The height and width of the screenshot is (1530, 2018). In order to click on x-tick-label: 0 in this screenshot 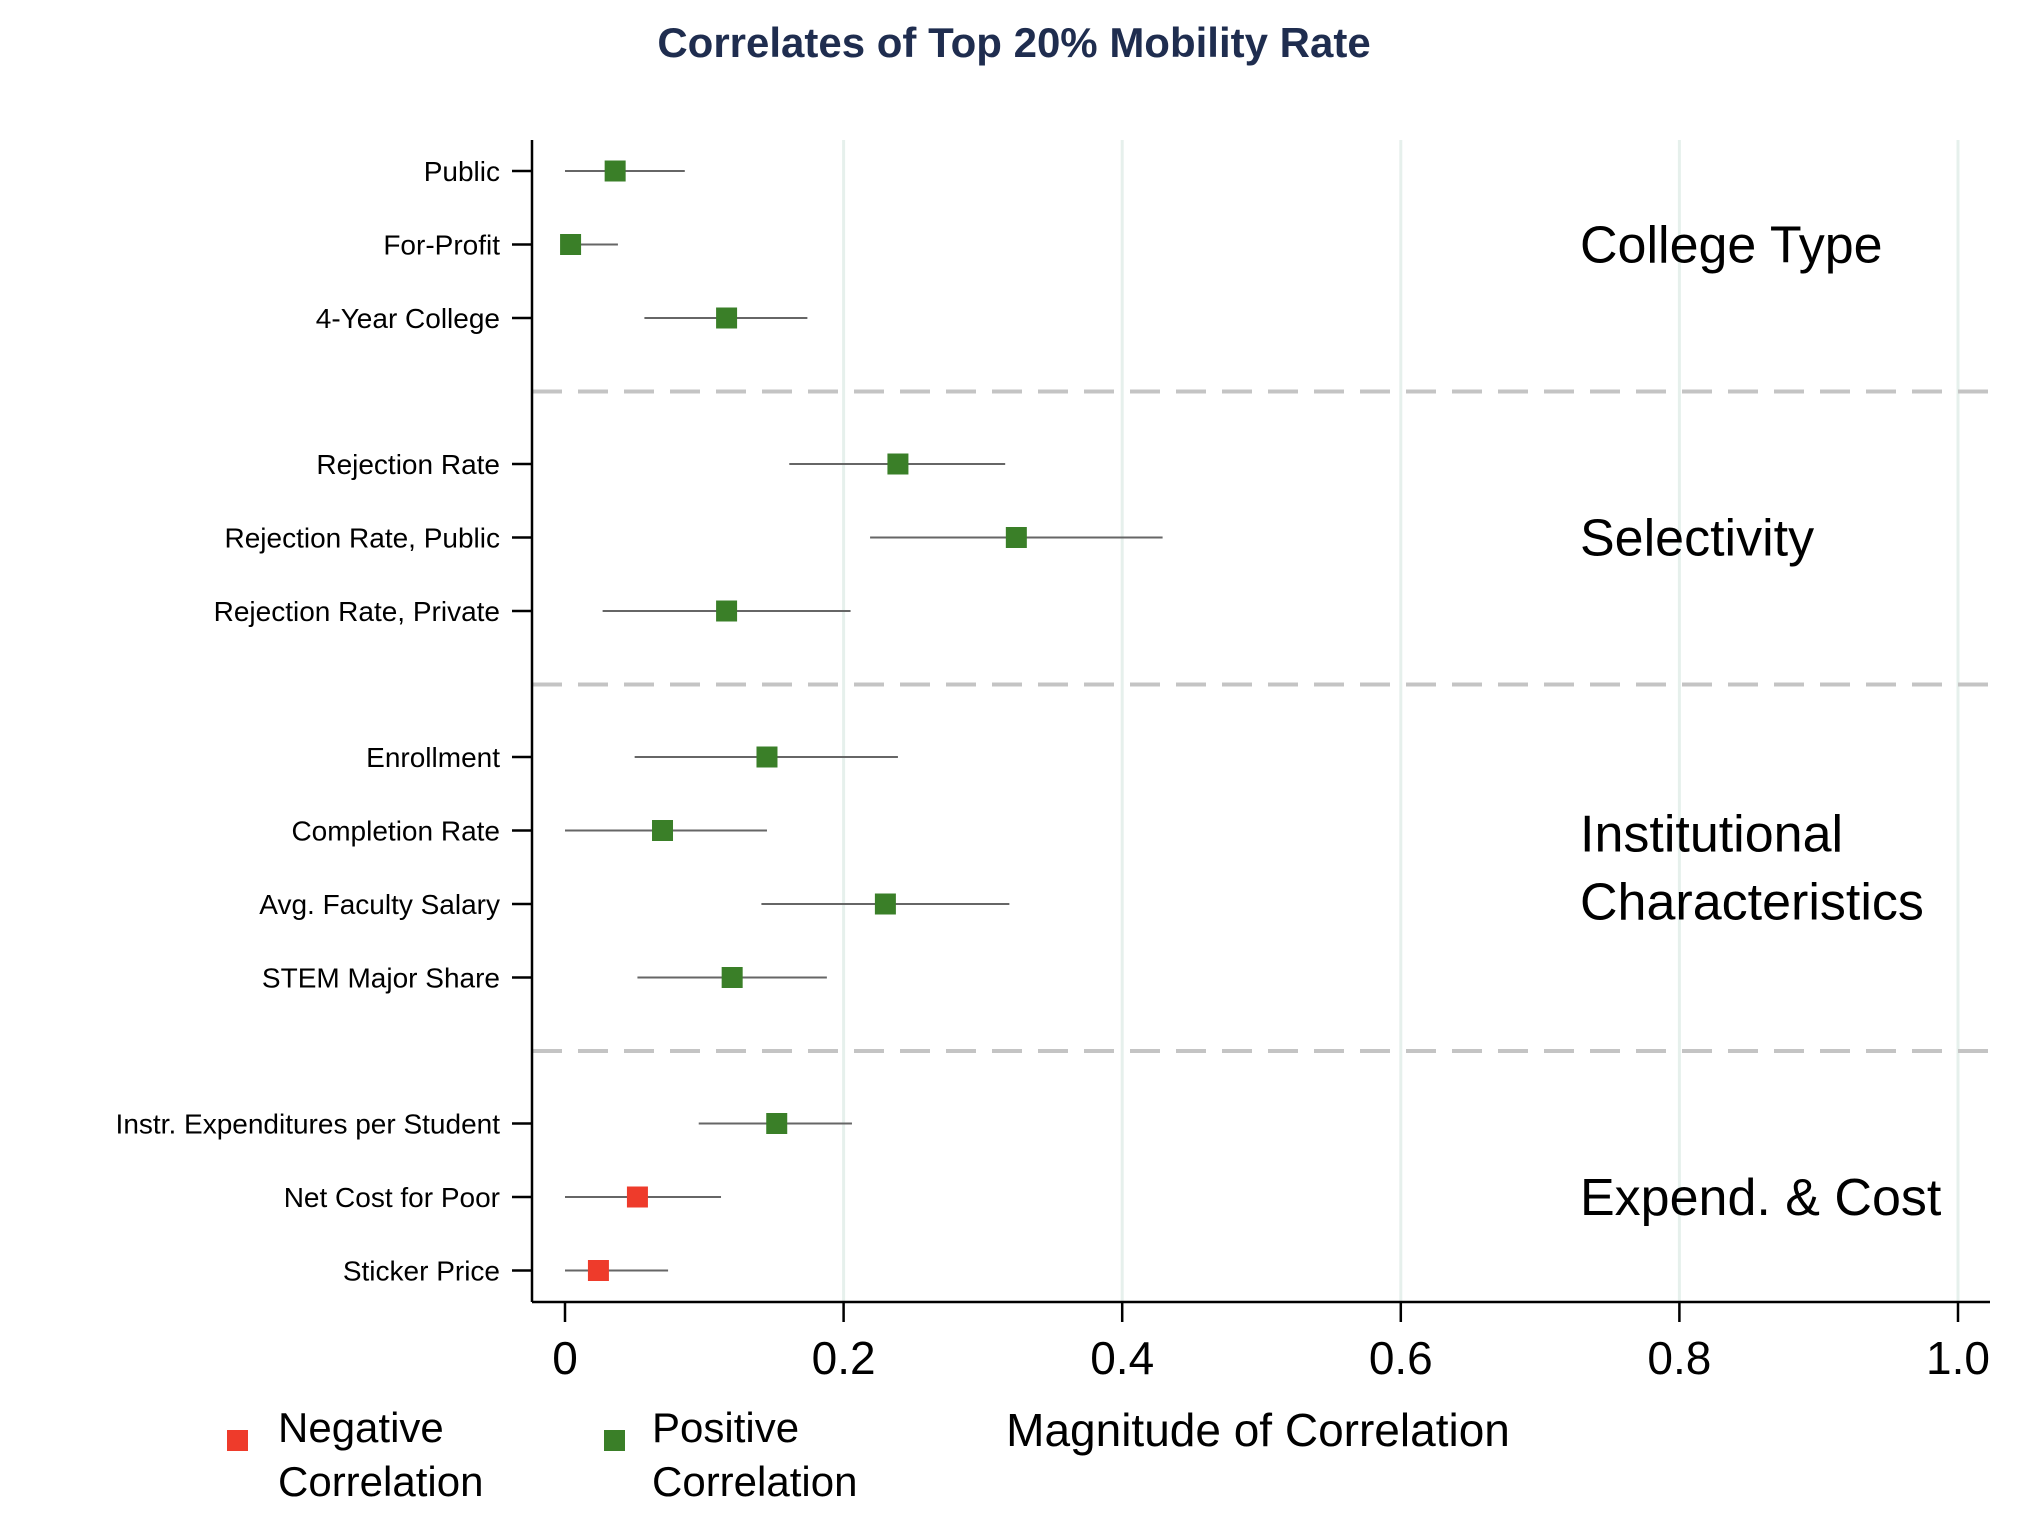, I will do `click(565, 1358)`.